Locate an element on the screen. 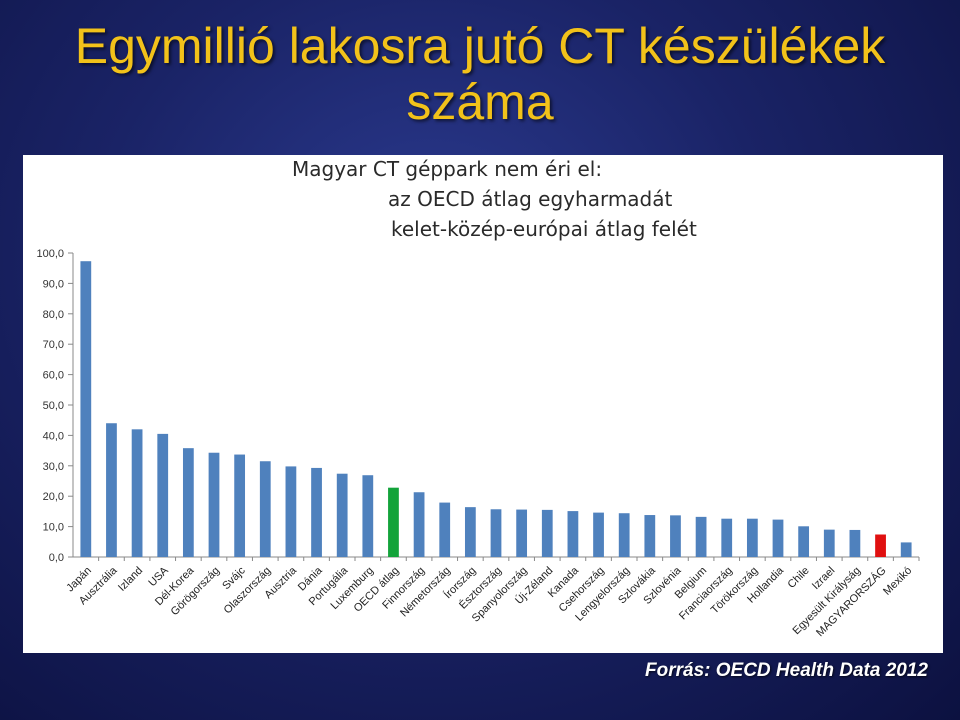  note-line-3: kelet-közép-európai átlag felét is located at coordinates (544, 229).